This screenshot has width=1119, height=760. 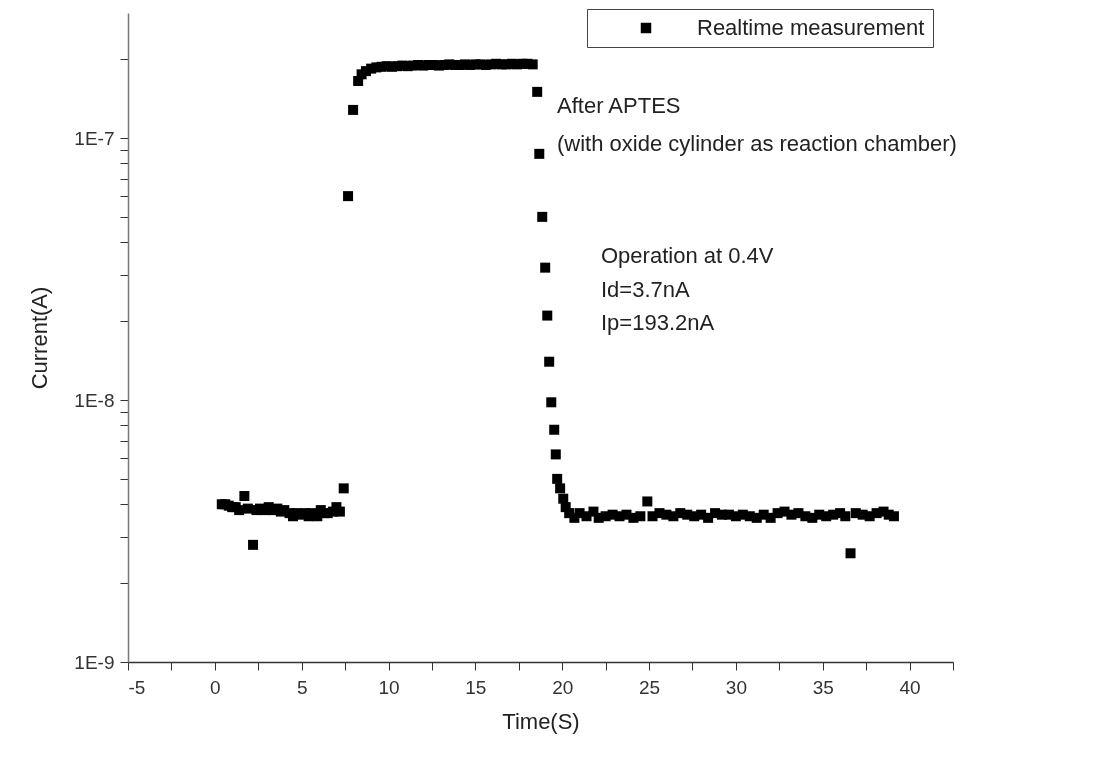 I want to click on legend-label: Realtime measurement, so click(x=811, y=27).